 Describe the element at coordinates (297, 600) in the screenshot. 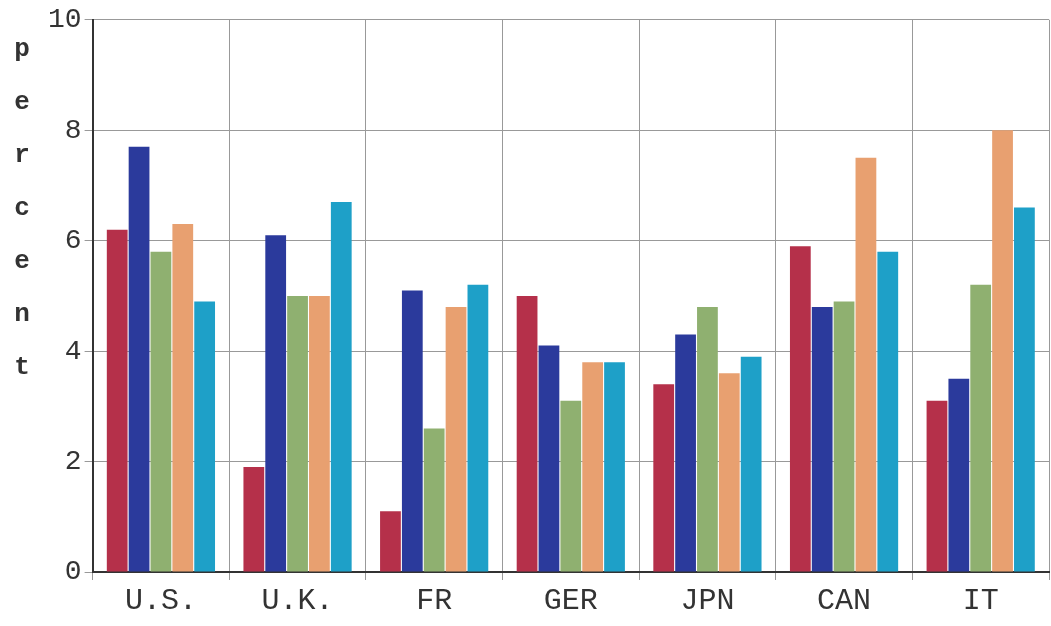

I see `x-tick-label: U.K.` at that location.